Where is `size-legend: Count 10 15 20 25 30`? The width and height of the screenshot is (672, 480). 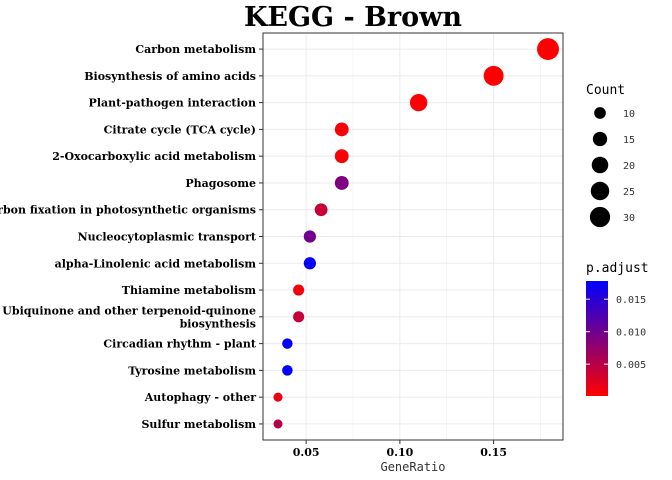
size-legend: Count 10 15 20 25 30 is located at coordinates (610, 155).